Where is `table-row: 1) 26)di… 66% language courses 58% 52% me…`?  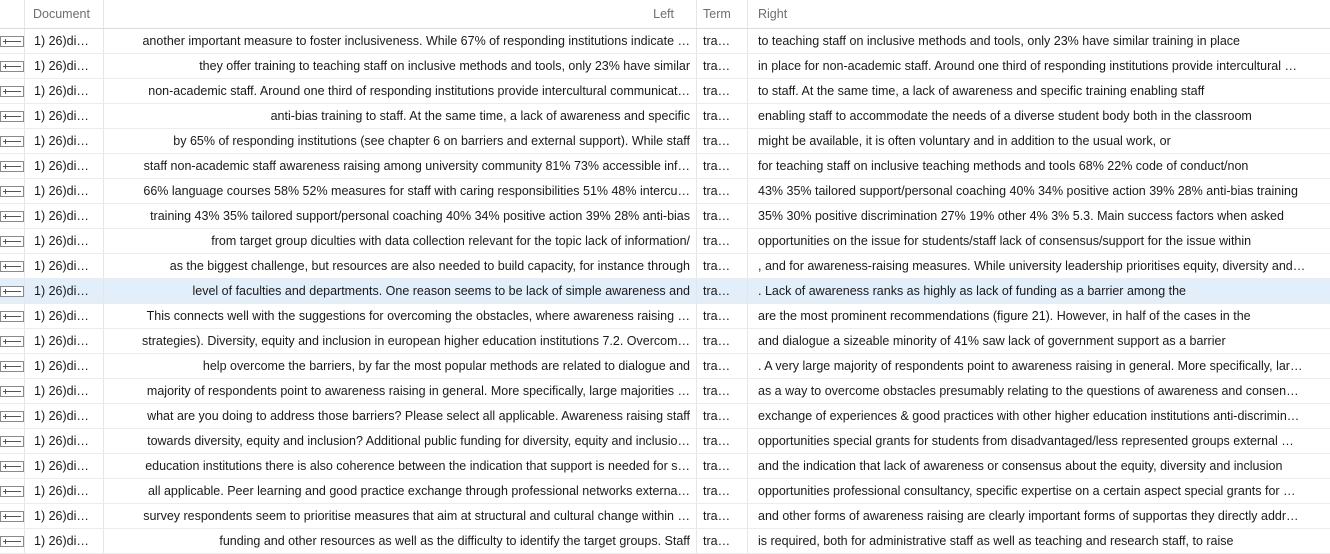
table-row: 1) 26)di… 66% language courses 58% 52% me… is located at coordinates (665, 191).